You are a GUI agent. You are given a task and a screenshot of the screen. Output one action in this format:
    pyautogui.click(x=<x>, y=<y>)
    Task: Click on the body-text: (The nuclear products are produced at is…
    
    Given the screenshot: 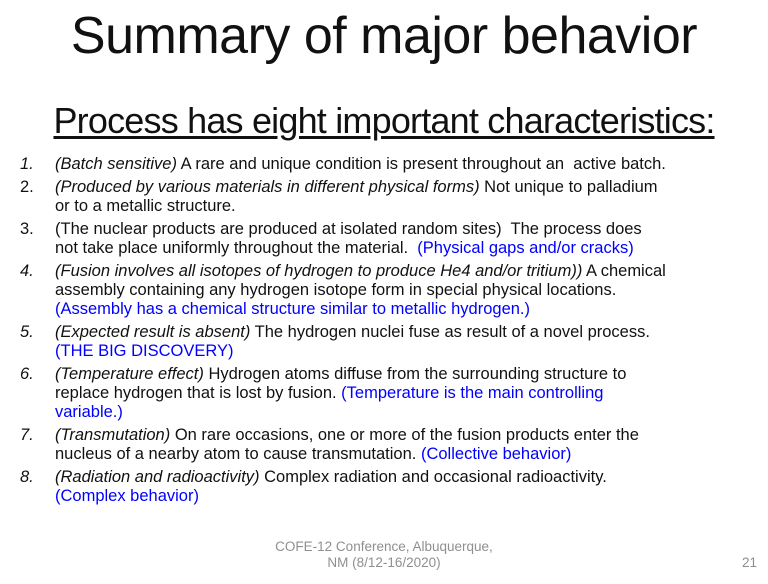 What is the action you would take?
    pyautogui.click(x=348, y=238)
    